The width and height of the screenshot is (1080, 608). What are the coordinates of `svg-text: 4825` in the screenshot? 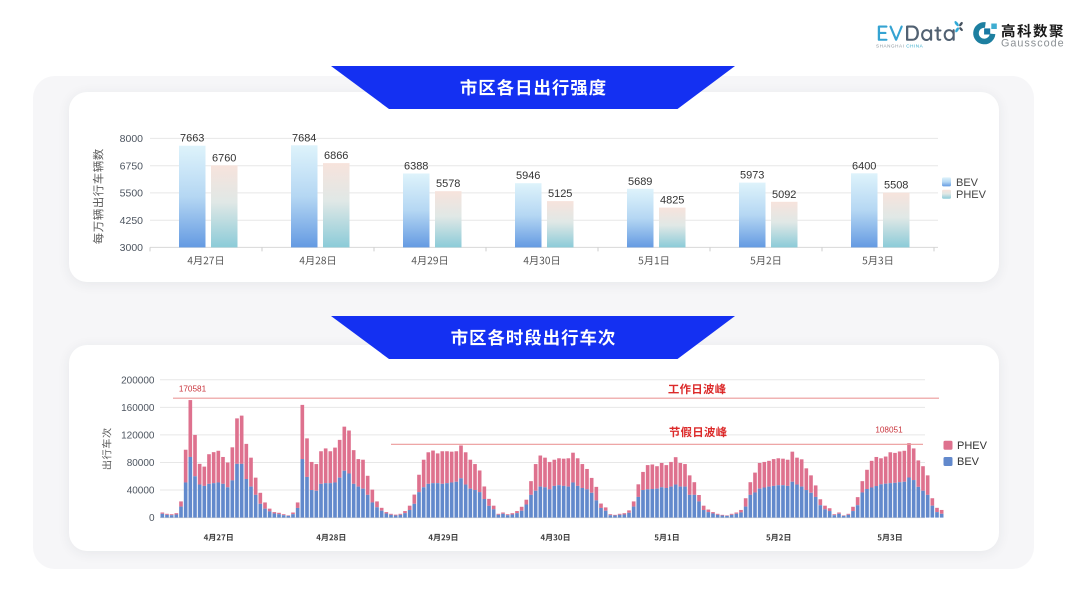 It's located at (672, 201).